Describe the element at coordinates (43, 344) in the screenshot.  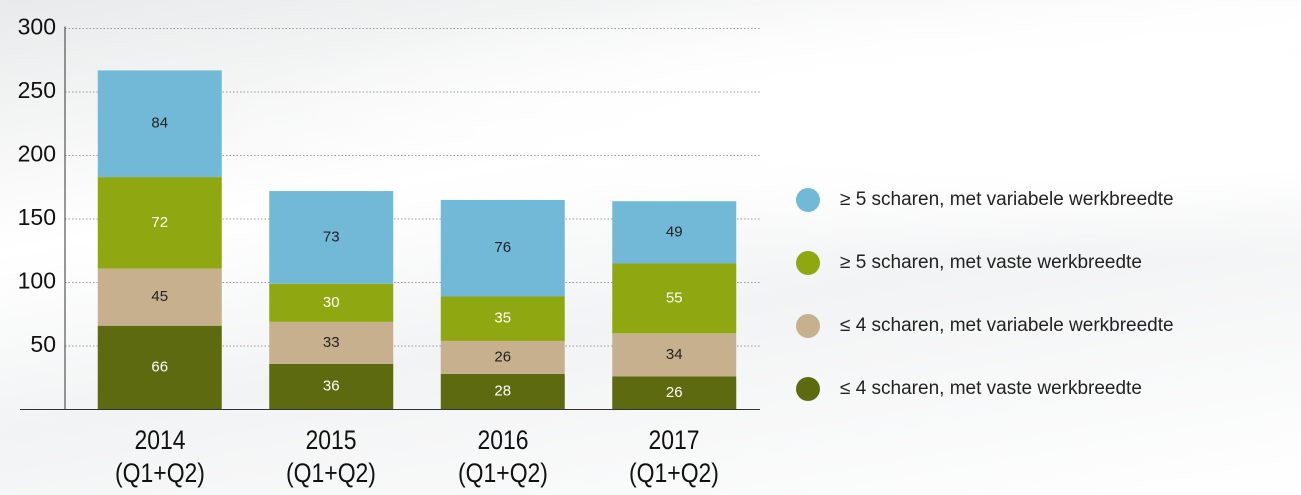
I see `y-tick-label: 50` at that location.